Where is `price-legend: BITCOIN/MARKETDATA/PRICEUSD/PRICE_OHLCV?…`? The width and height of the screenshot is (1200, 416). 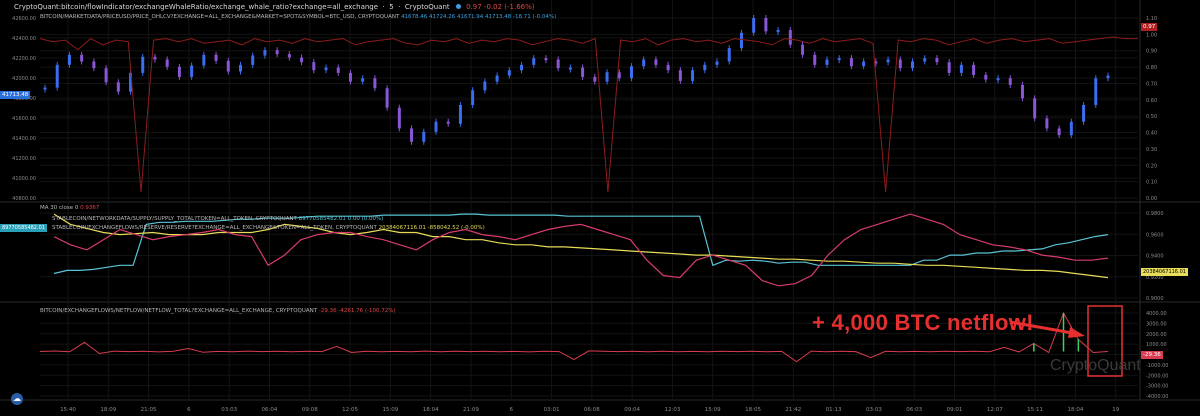 price-legend: BITCOIN/MARKETDATA/PRICEUSD/PRICE_OHLCV?… is located at coordinates (298, 17).